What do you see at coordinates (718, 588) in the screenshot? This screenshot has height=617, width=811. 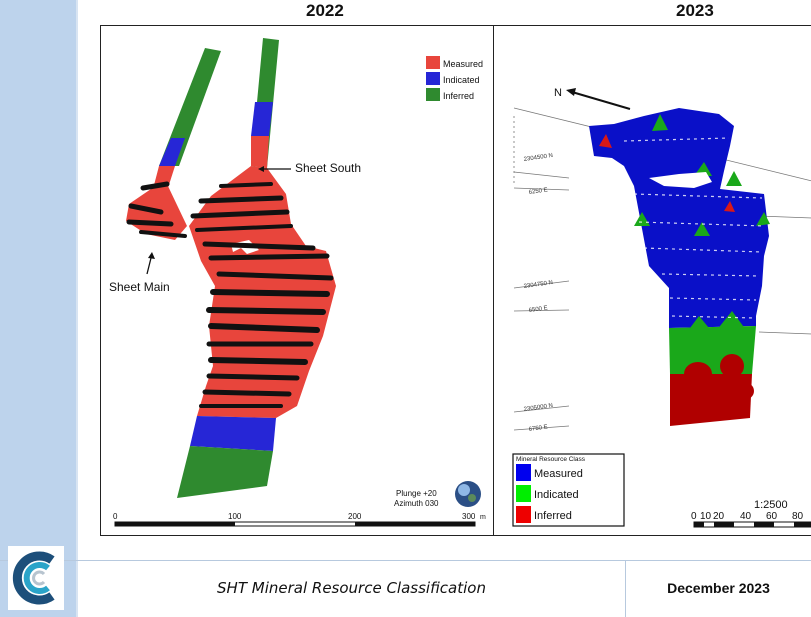 I see `footer-date: December 2023` at bounding box center [718, 588].